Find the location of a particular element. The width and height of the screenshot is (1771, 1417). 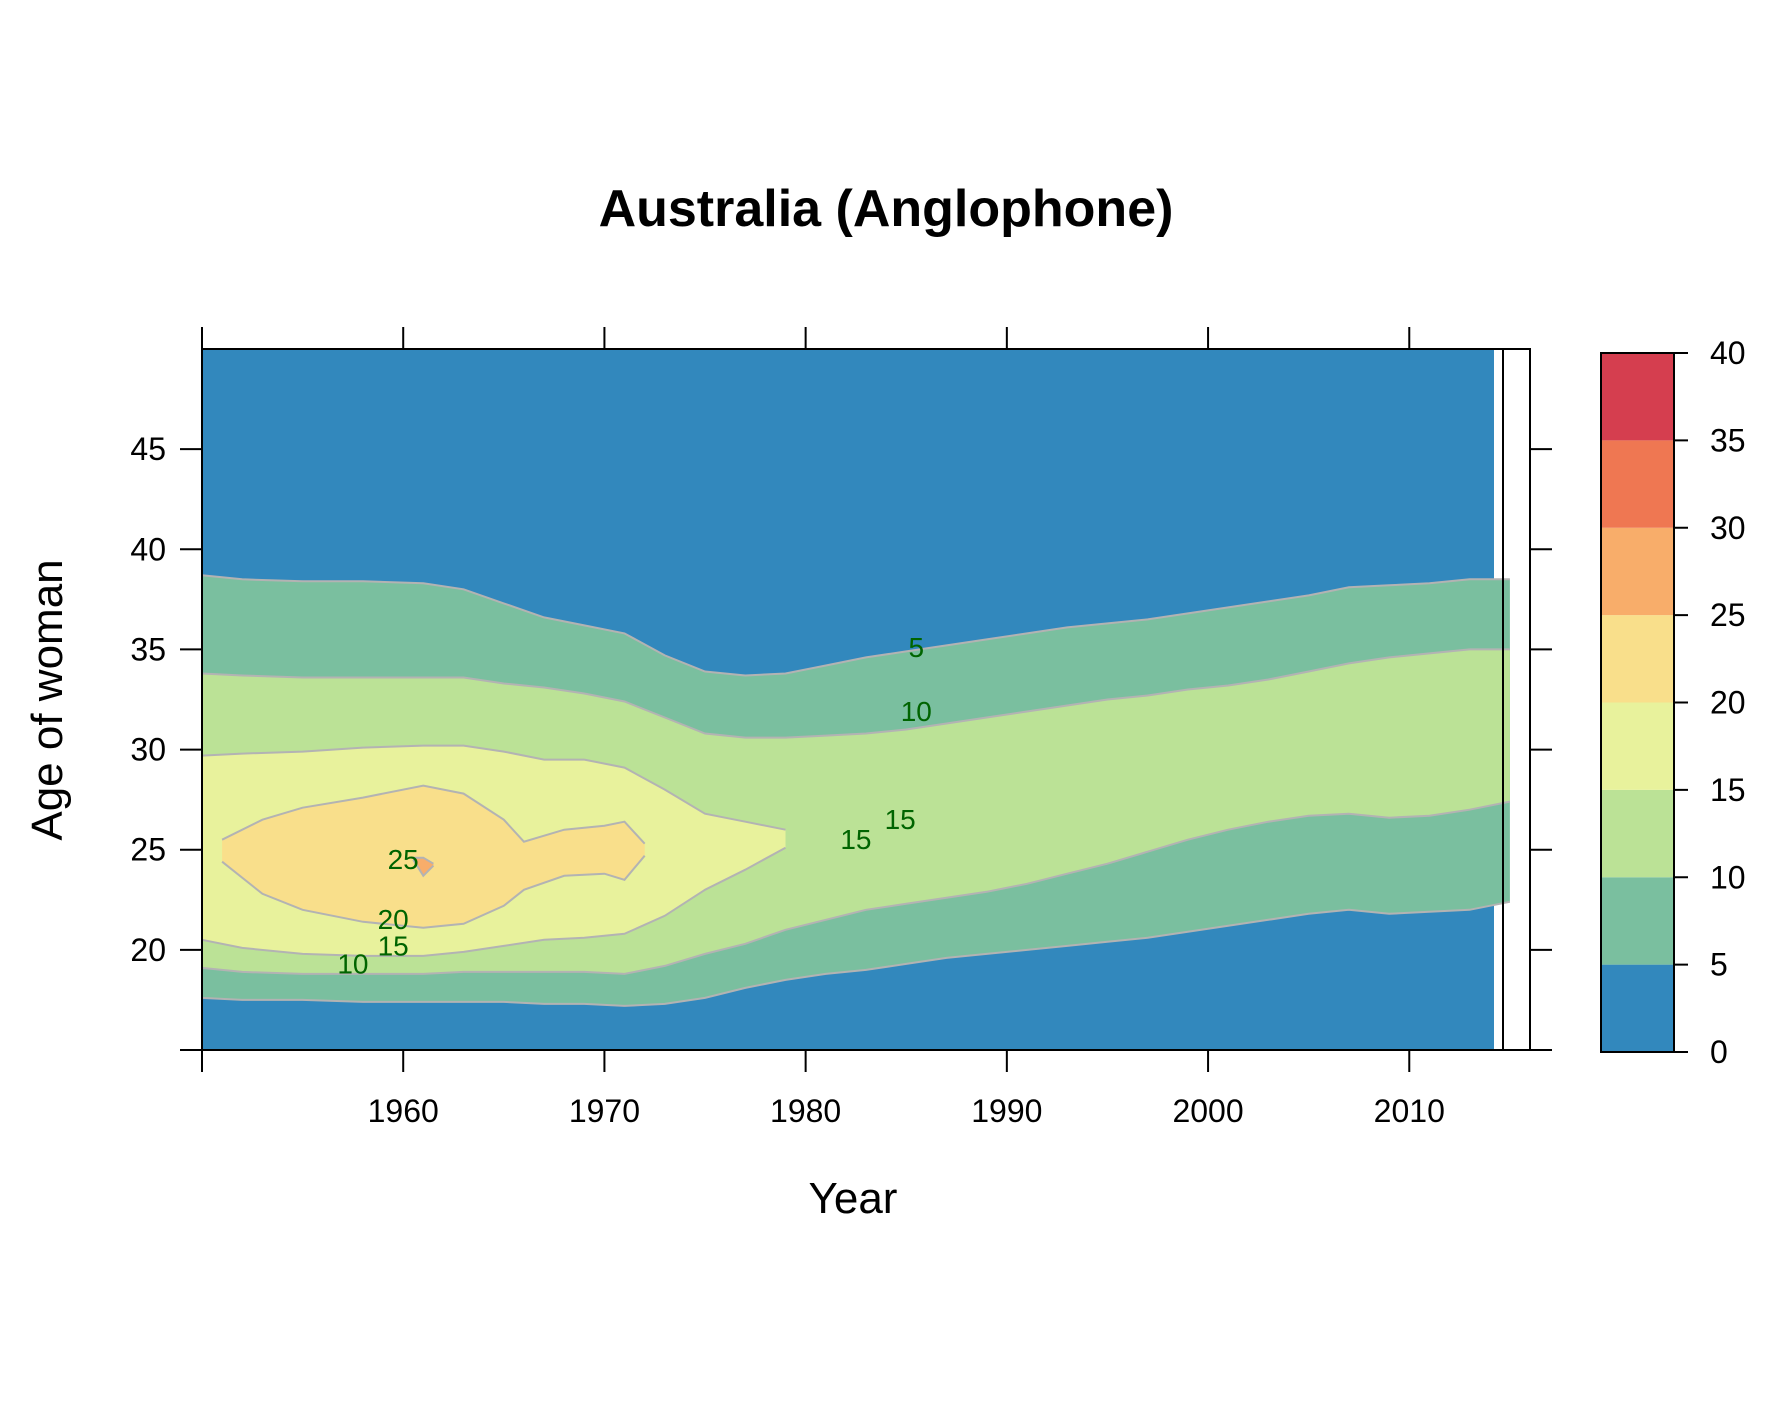

contour-15-lower is located at coordinates (493, 901).